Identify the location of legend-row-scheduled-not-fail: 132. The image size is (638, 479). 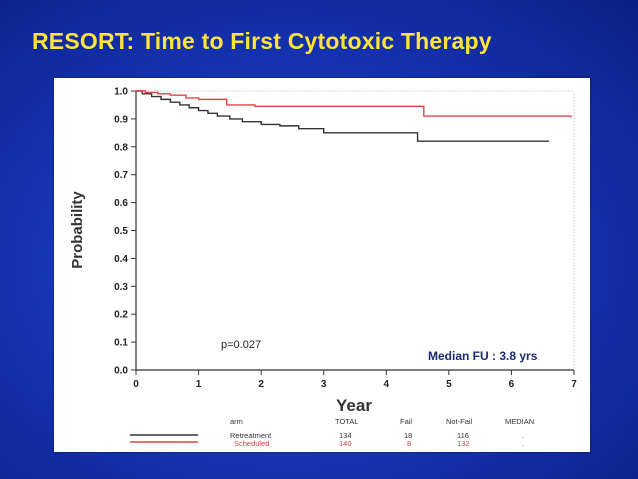
(463, 443).